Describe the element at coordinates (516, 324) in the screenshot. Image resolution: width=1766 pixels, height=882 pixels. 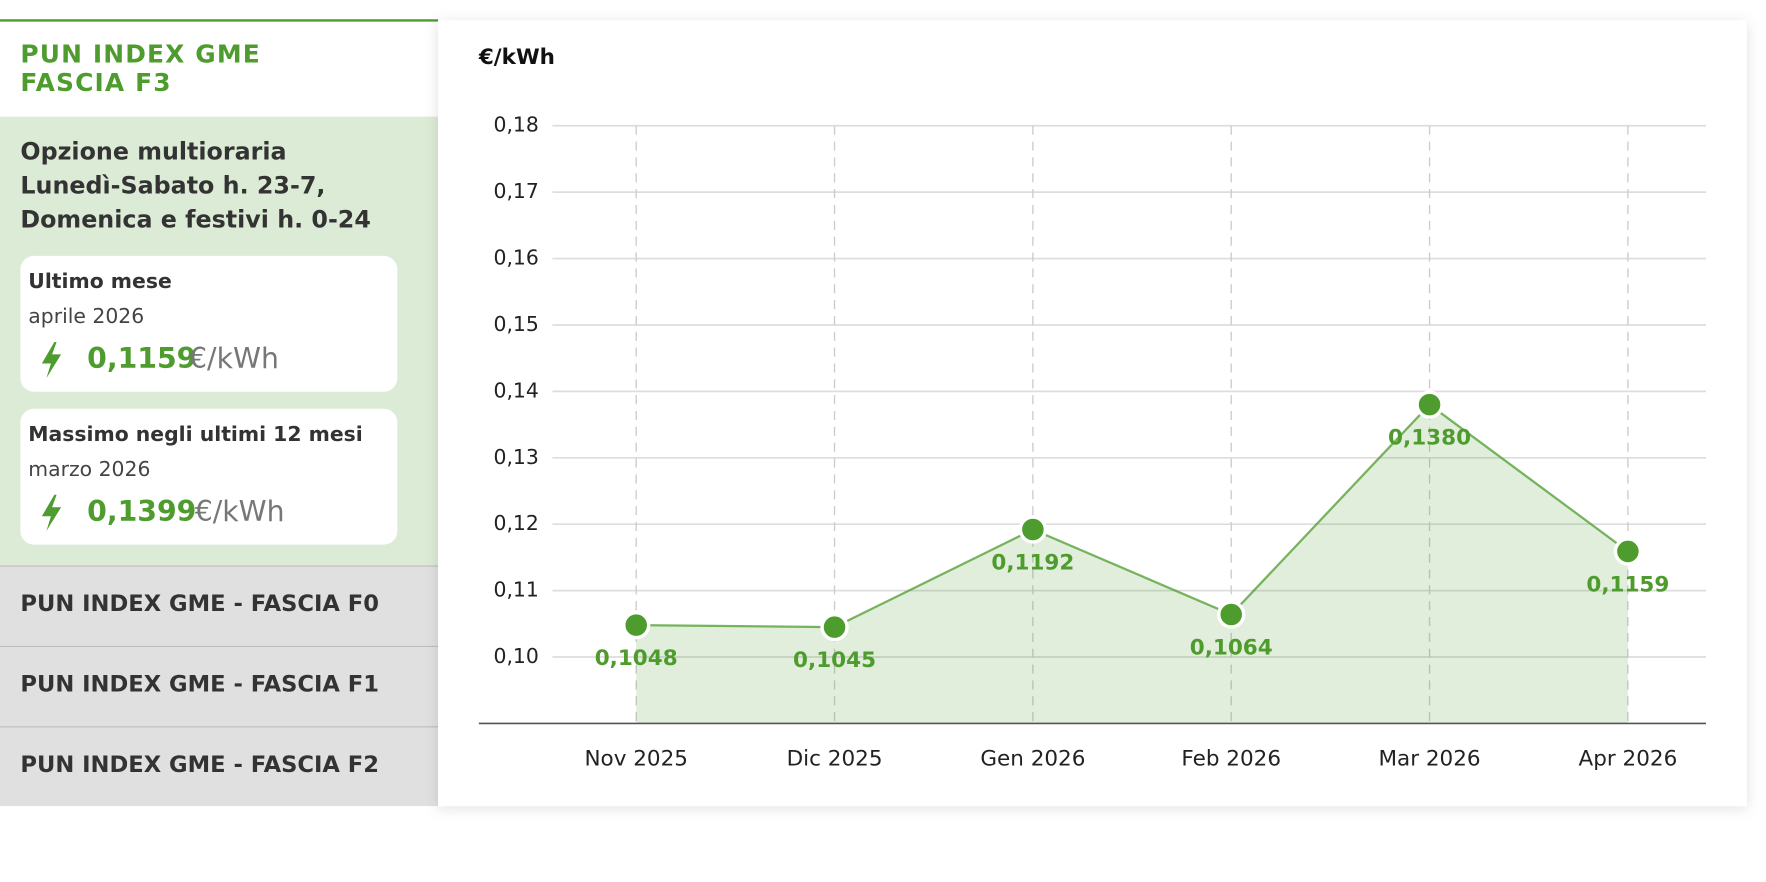
I see `y-tick-label: 0,15` at that location.